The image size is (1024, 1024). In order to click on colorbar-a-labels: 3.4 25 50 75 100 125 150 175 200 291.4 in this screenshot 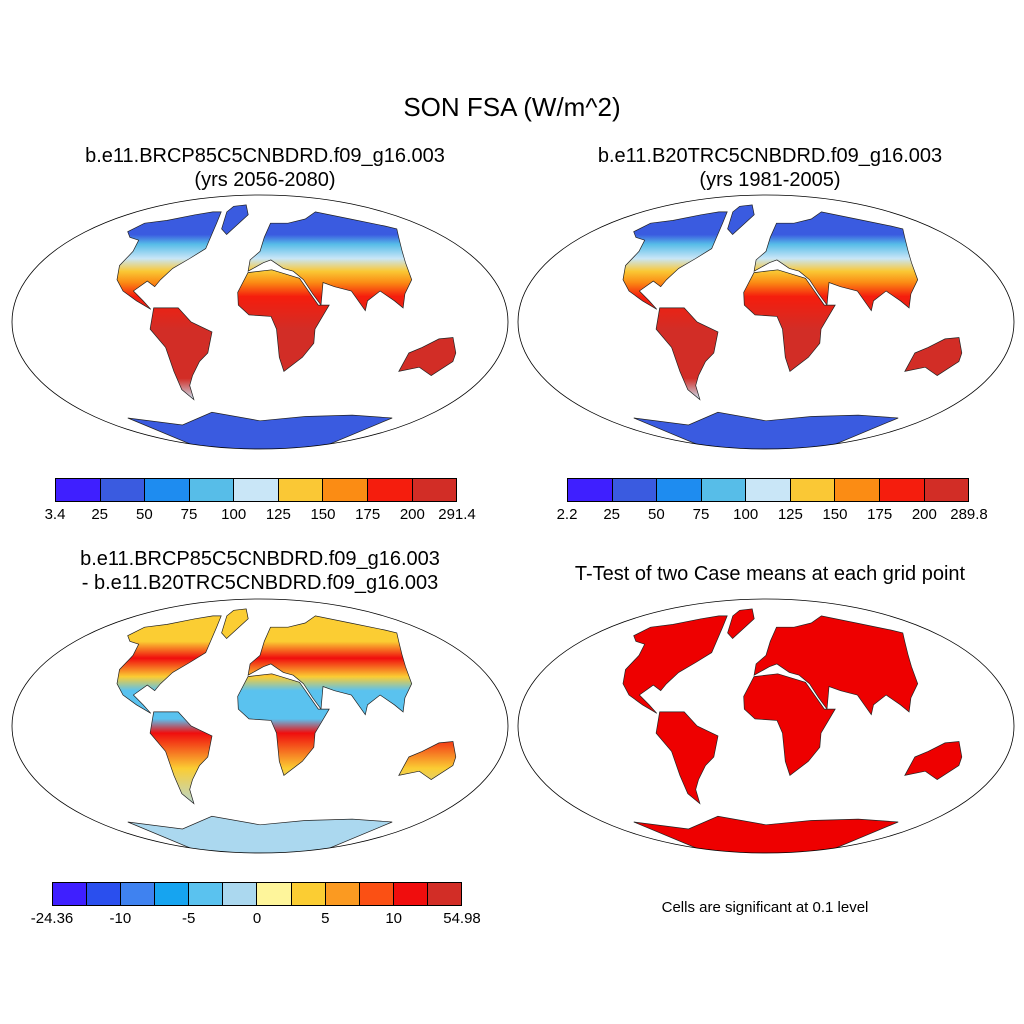, I will do `click(260, 516)`.